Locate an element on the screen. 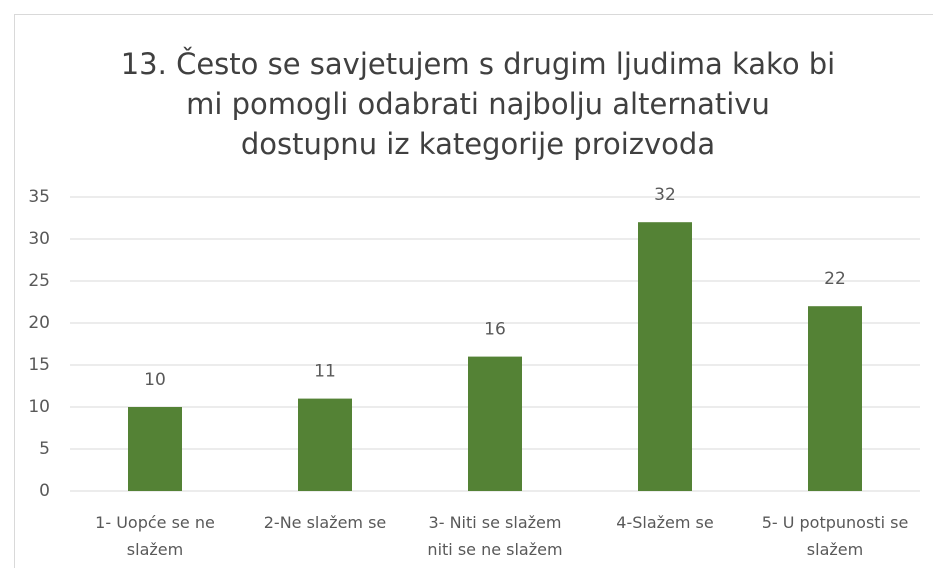 This screenshot has height=568, width=933. data-label: 11 is located at coordinates (325, 372).